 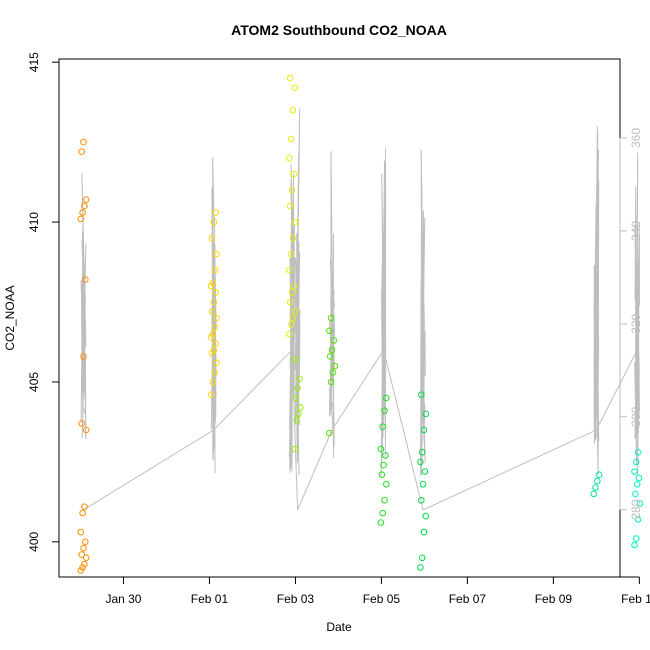 I want to click on y-tick-label: 410, so click(x=34, y=222).